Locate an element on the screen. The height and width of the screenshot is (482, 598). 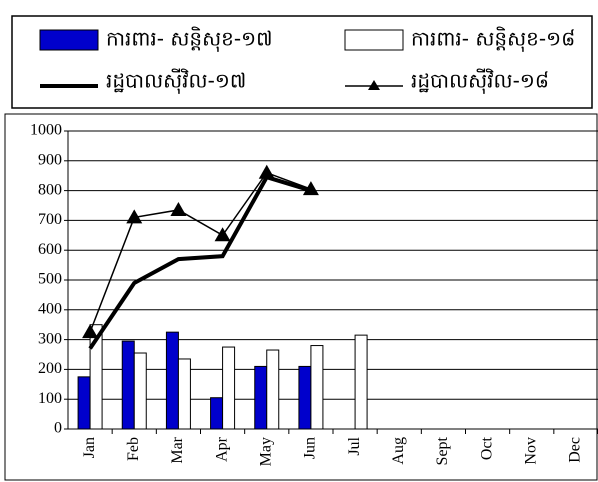
x-tick-label: Sept is located at coordinates (442, 450).